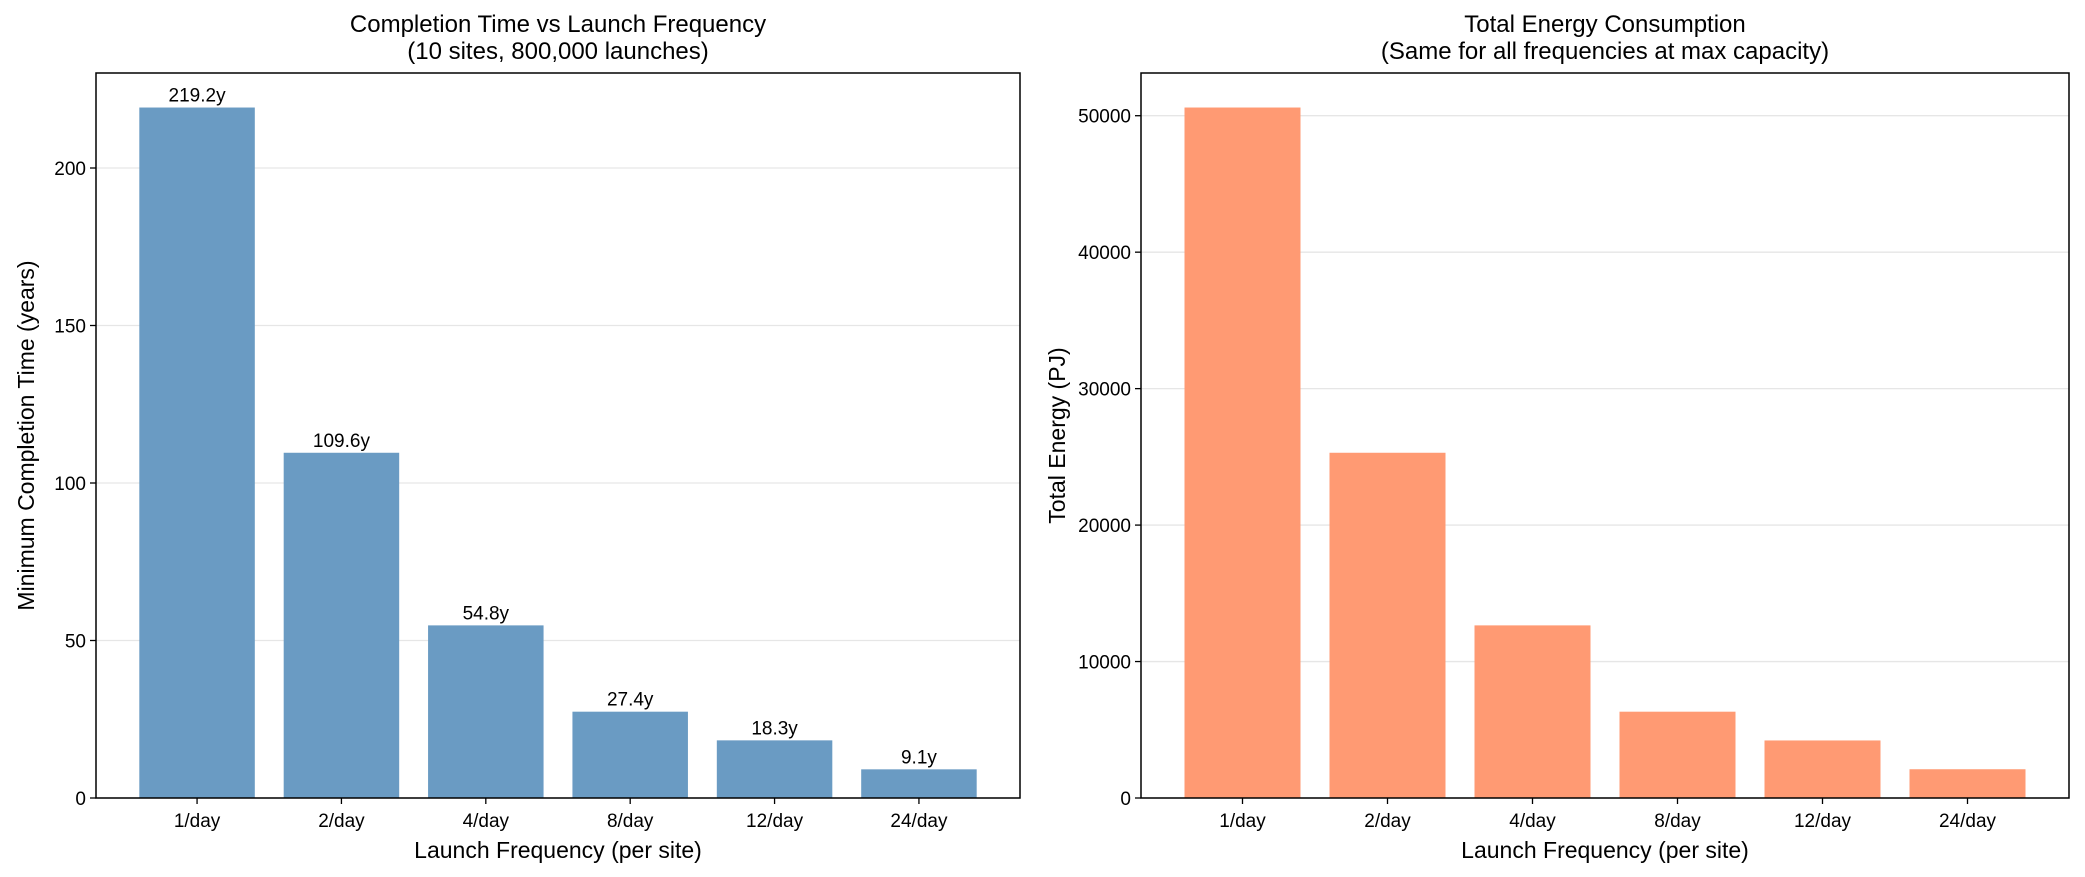  I want to click on value-label: 219.2y, so click(198, 96).